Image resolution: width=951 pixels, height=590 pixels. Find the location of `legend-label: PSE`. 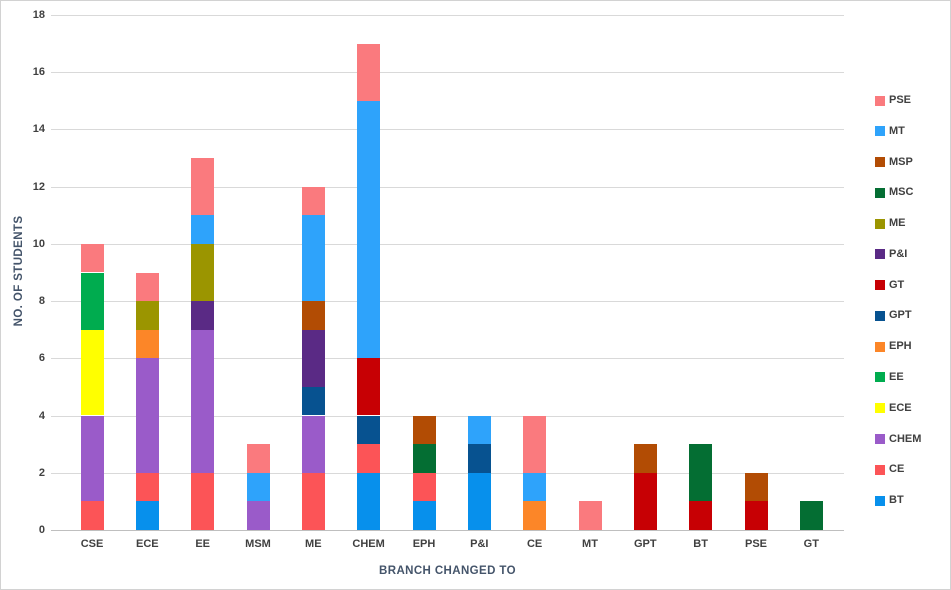

legend-label: PSE is located at coordinates (900, 100).